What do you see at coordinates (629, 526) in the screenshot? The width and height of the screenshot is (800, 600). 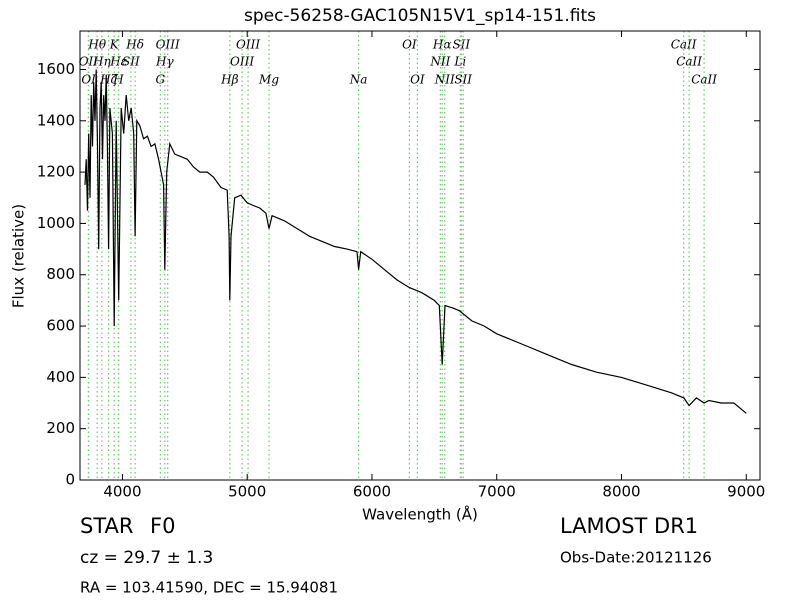 I see `survey: LAMOST DR1` at bounding box center [629, 526].